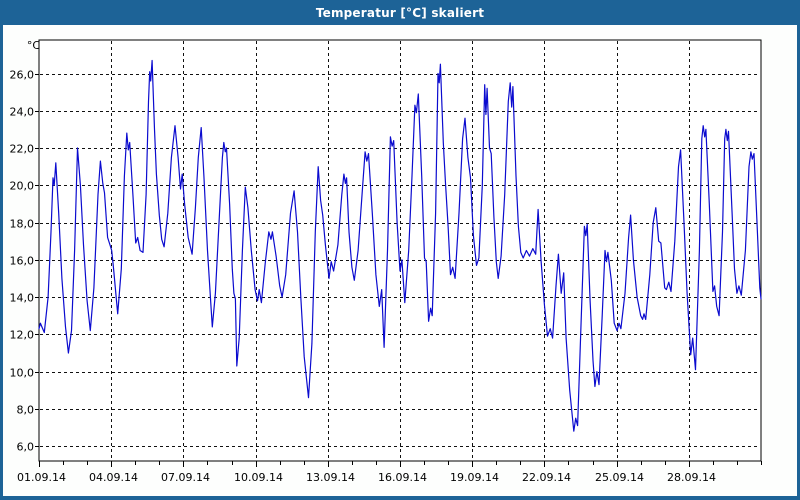 Image resolution: width=800 pixels, height=500 pixels. Describe the element at coordinates (22, 186) in the screenshot. I see `y-axis-tick-label: 20,0` at that location.